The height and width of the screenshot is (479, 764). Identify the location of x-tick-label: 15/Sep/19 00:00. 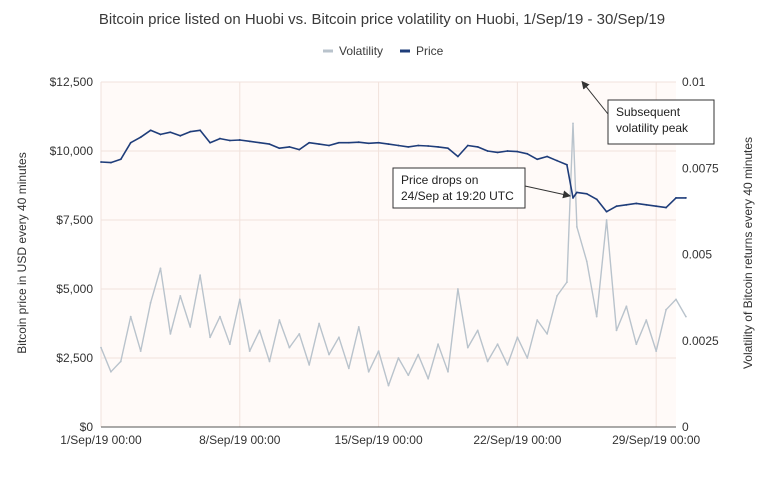
(379, 440).